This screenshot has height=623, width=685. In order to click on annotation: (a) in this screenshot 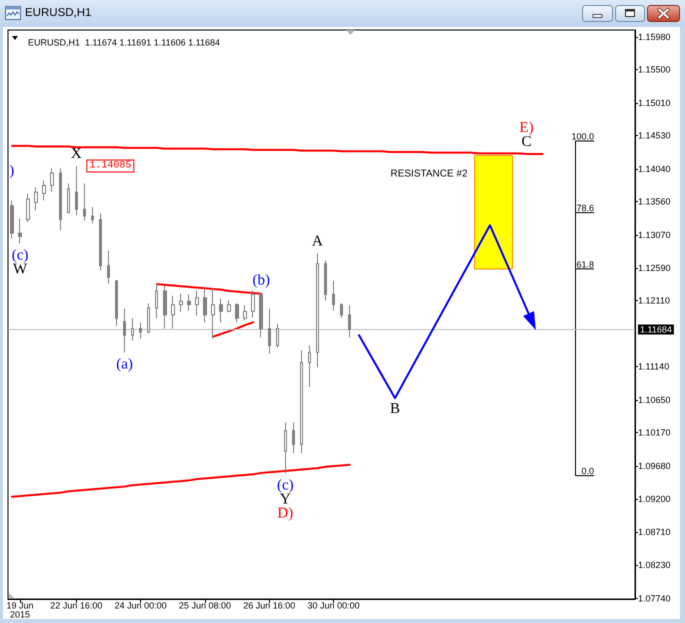, I will do `click(124, 364)`.